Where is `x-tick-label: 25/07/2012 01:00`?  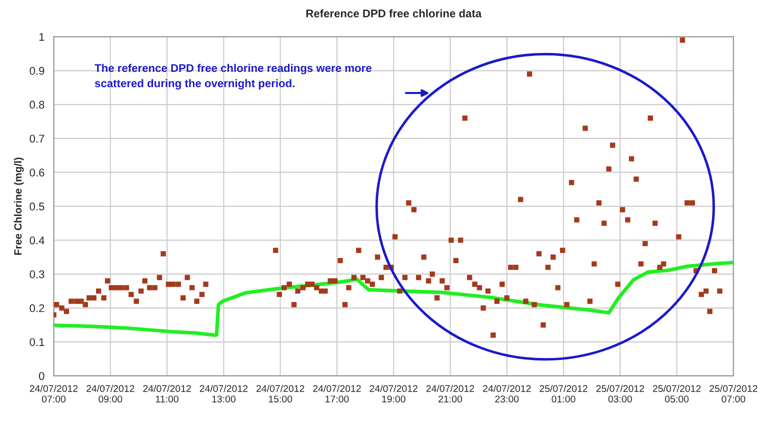 x-tick-label: 25/07/2012 01:00 is located at coordinates (564, 393).